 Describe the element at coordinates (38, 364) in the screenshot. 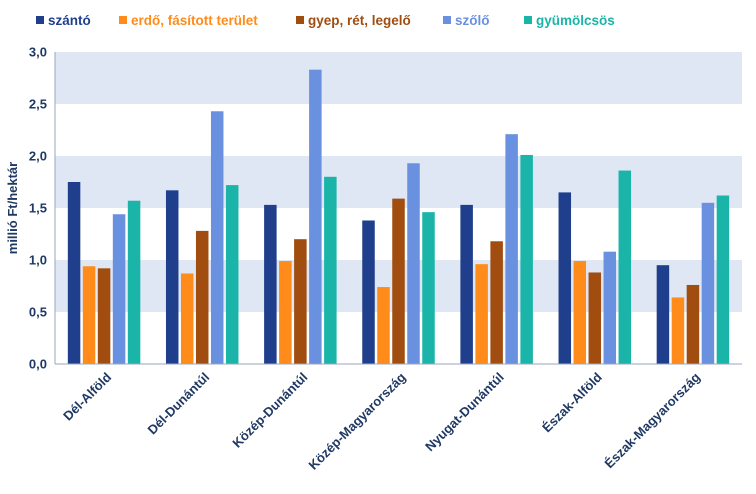

I see `y-tick-label: 0,0` at that location.